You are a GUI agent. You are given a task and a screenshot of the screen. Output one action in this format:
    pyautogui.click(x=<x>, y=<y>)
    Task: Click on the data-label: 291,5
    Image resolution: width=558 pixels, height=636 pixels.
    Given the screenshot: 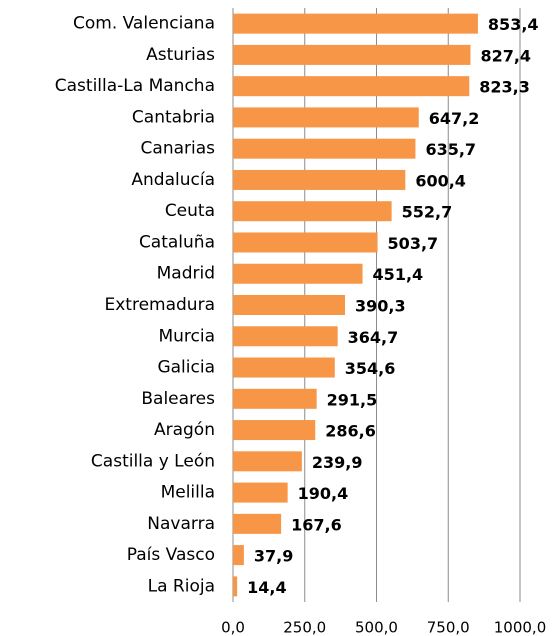 What is the action you would take?
    pyautogui.click(x=352, y=399)
    